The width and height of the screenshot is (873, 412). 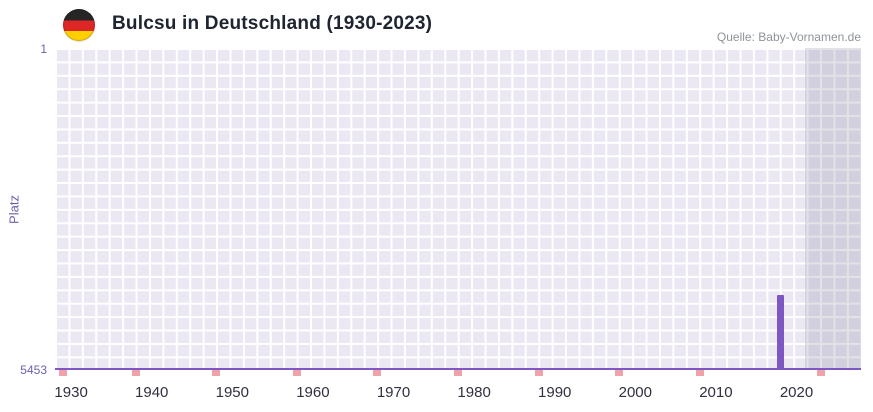 What do you see at coordinates (63, 372) in the screenshot?
I see `baseline-marker-1929` at bounding box center [63, 372].